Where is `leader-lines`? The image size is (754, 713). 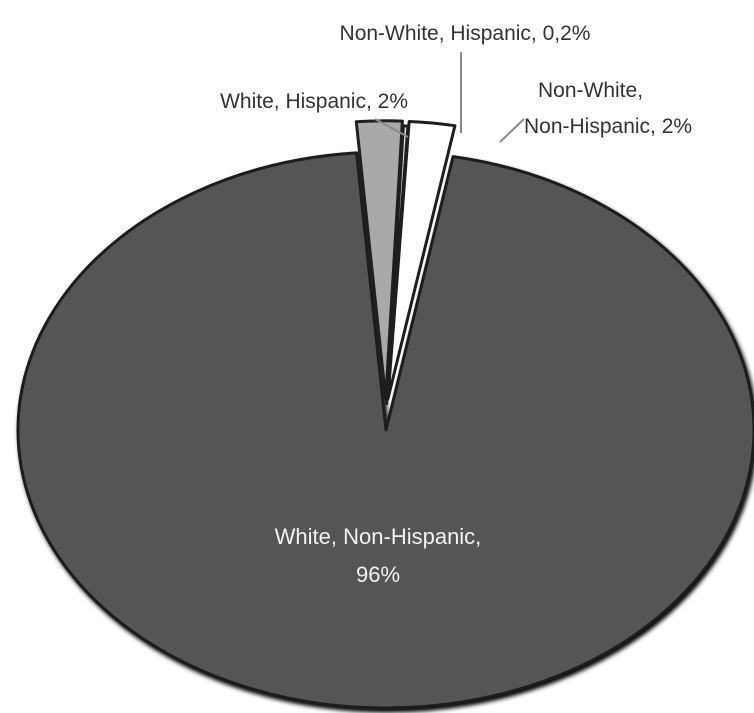
leader-lines is located at coordinates (449, 97).